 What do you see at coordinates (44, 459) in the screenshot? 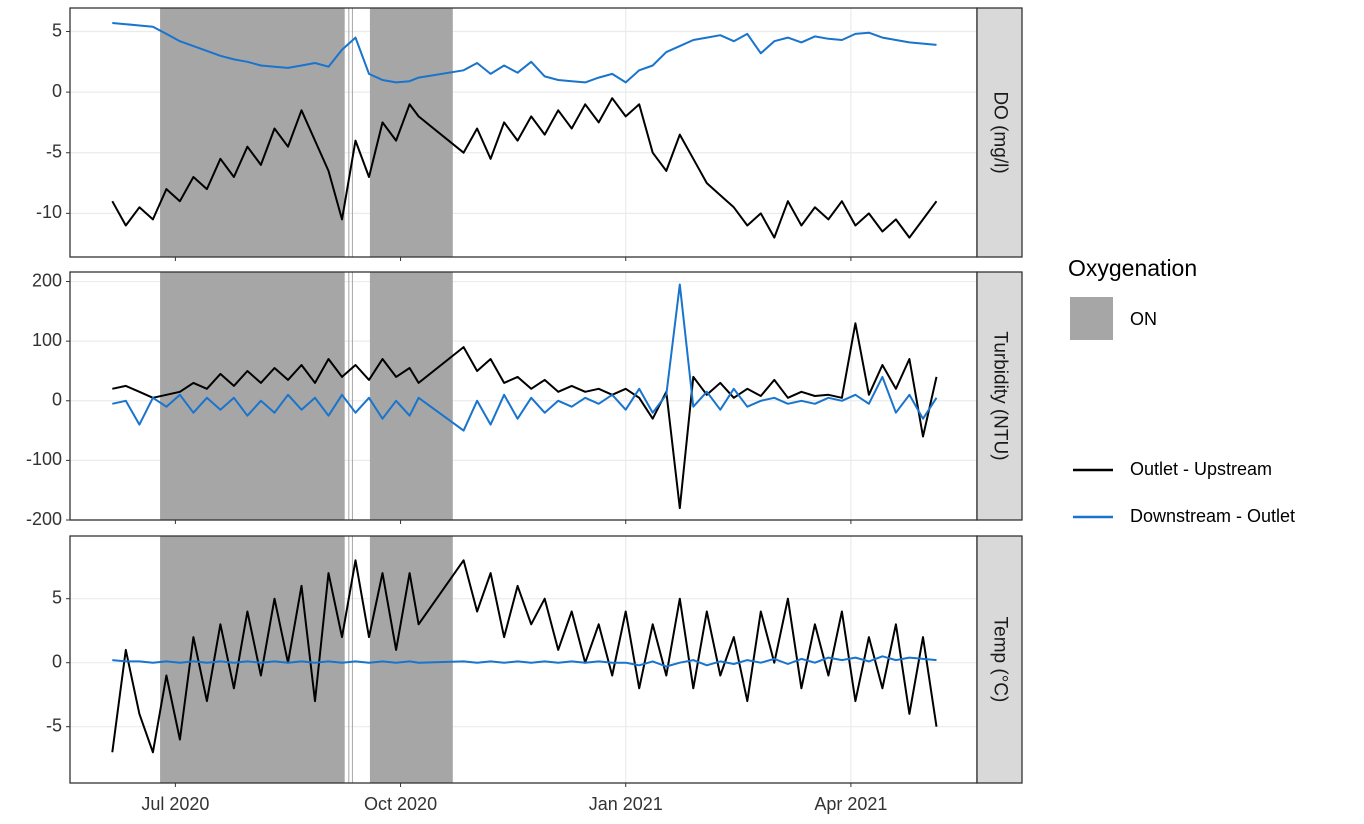
I see `y-tick-label: -100` at bounding box center [44, 459].